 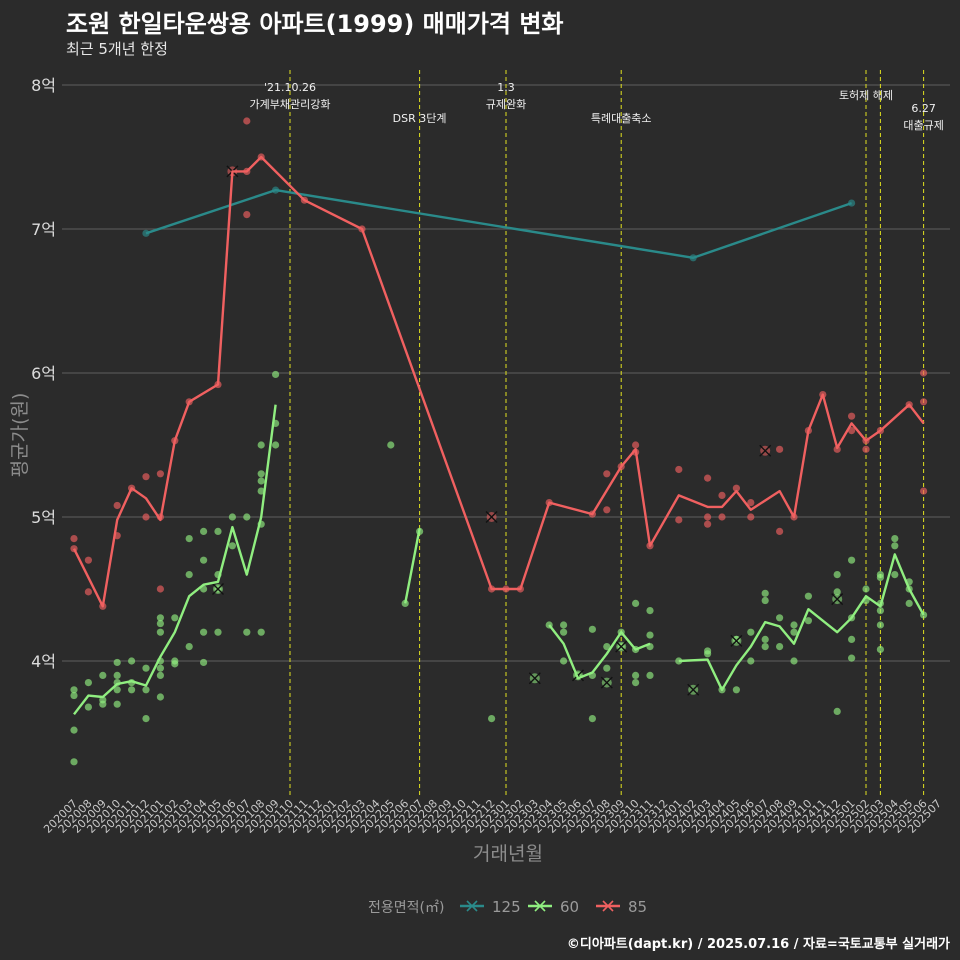 What do you see at coordinates (290, 87) in the screenshot?
I see `event-label: '21.10.26` at bounding box center [290, 87].